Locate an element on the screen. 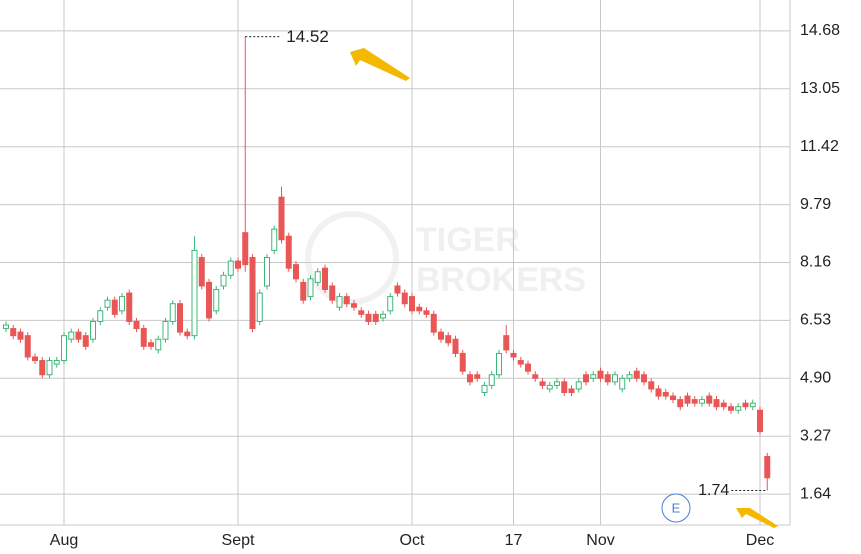  max-label: 14.52 is located at coordinates (307, 36).